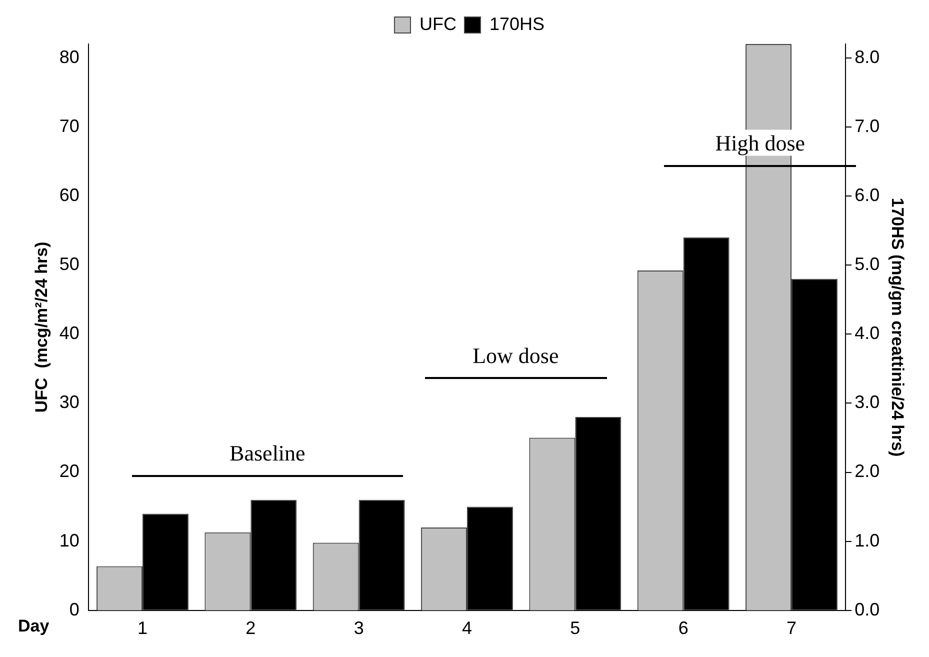 The width and height of the screenshot is (929, 657). Describe the element at coordinates (467, 628) in the screenshot. I see `x-tick-label: 4` at that location.